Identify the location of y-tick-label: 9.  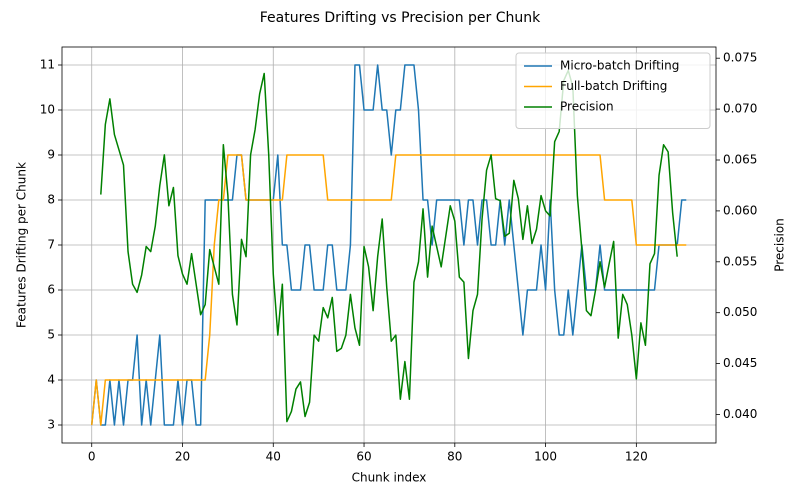
(51, 155).